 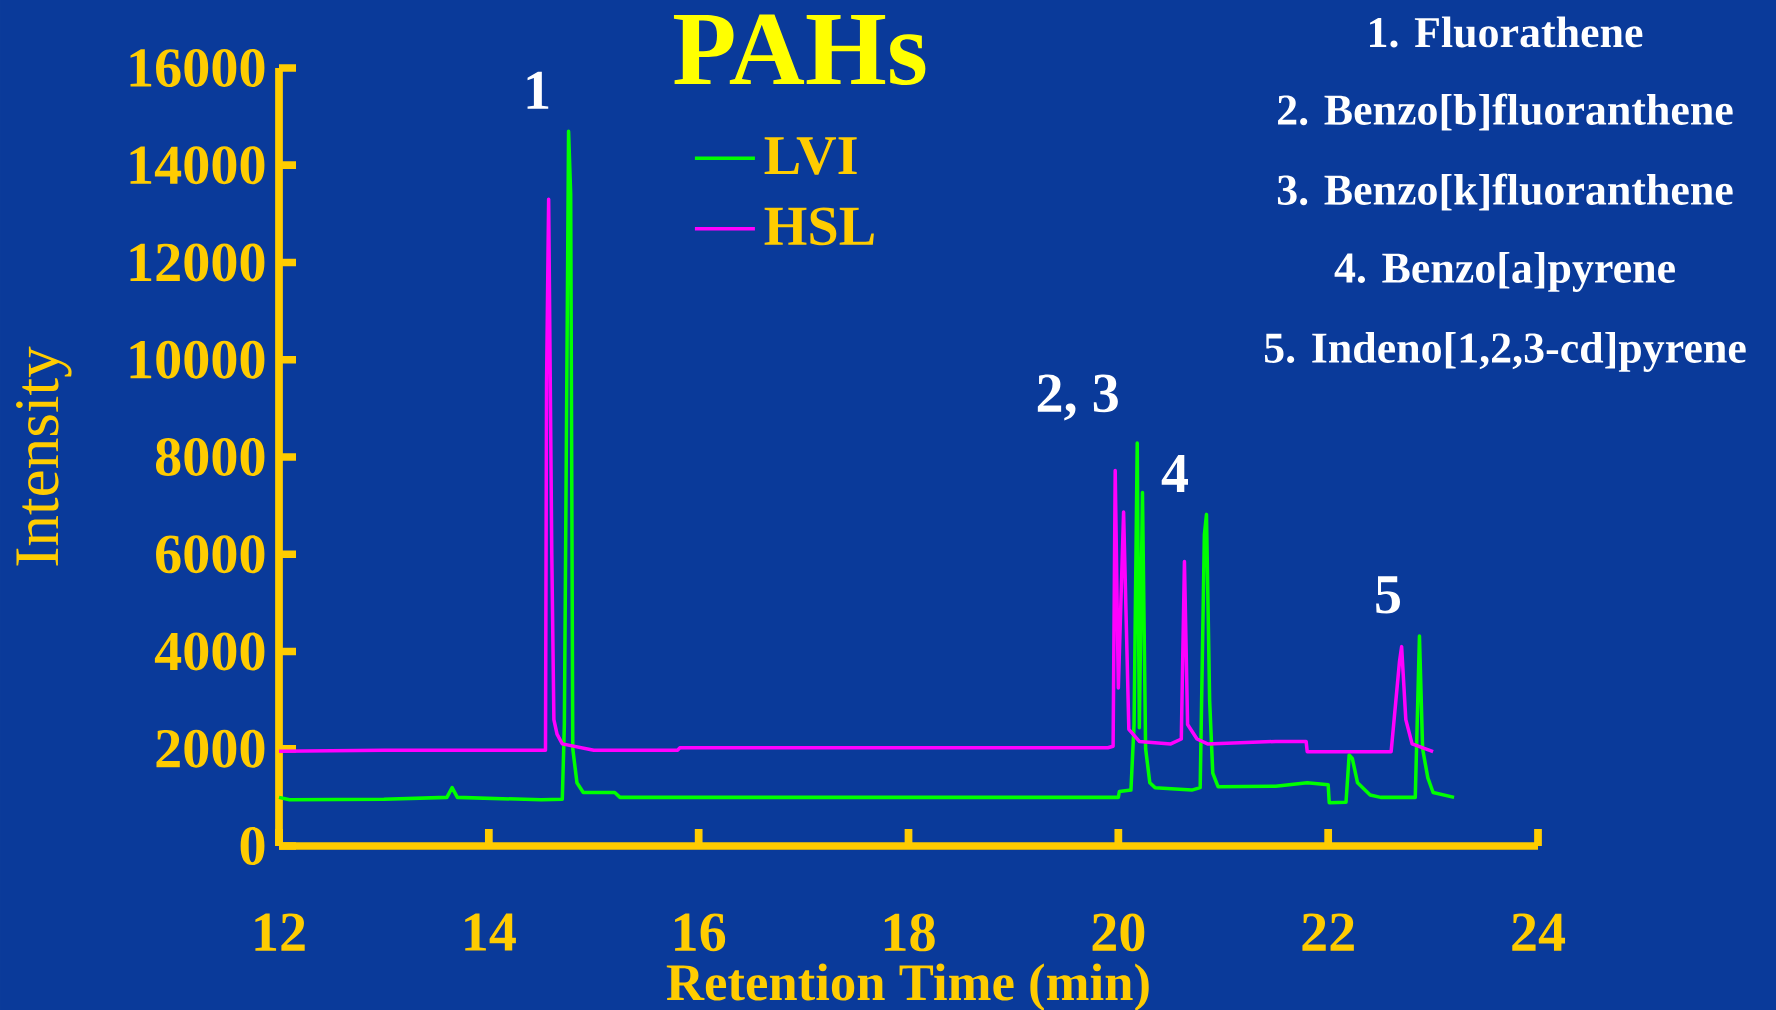 What do you see at coordinates (700, 932) in the screenshot?
I see `x-tick-label: 16` at bounding box center [700, 932].